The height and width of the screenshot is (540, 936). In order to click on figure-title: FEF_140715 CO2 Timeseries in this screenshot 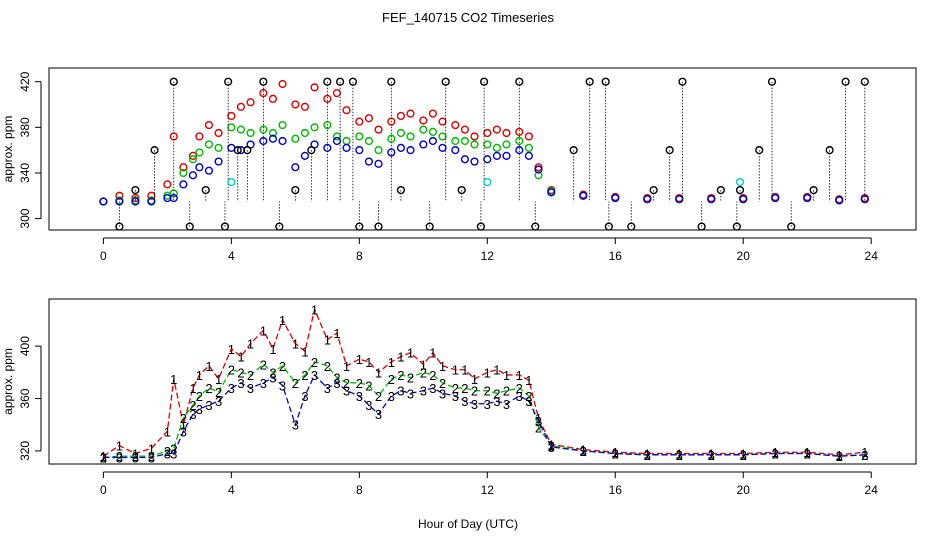, I will do `click(468, 17)`.